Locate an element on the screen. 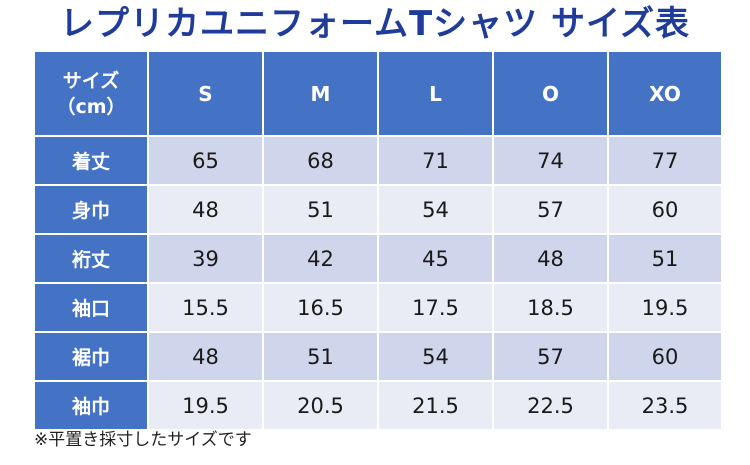  row-header: 身巾 is located at coordinates (91, 209).